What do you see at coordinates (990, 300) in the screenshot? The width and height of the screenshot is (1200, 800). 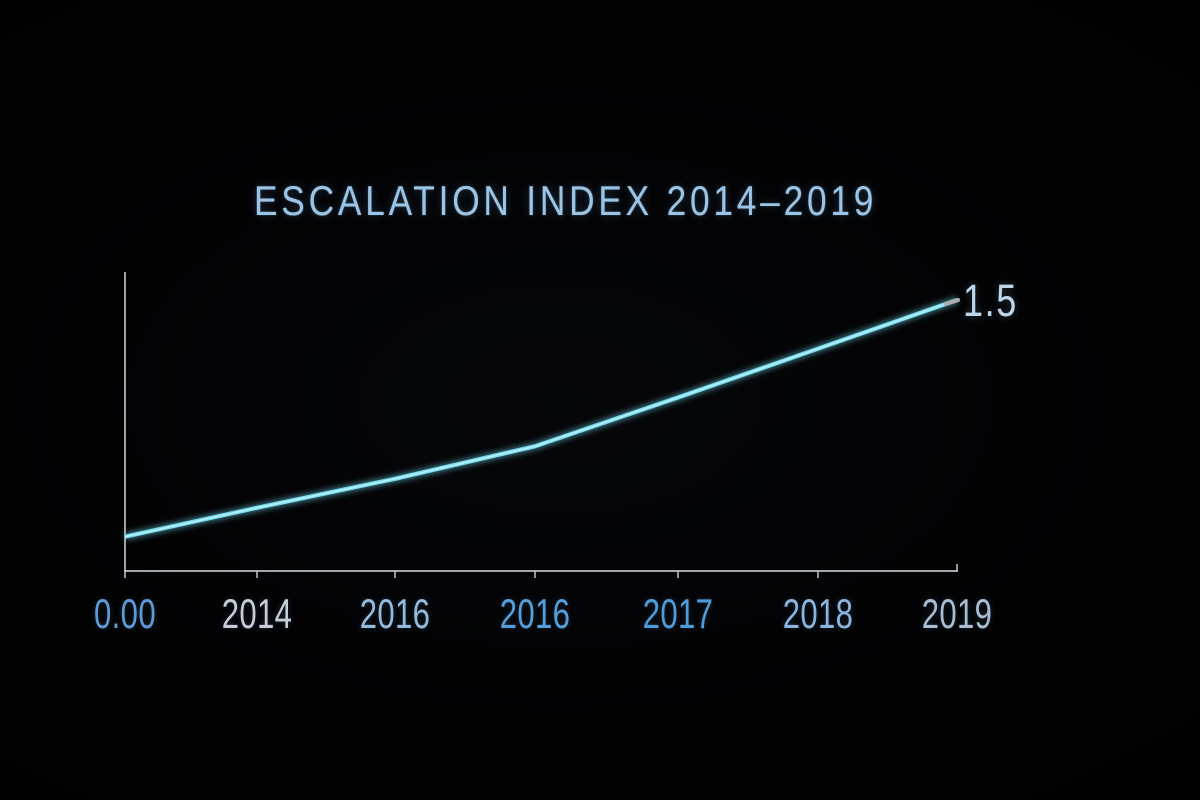 I see `end-value-label: 1.5` at bounding box center [990, 300].